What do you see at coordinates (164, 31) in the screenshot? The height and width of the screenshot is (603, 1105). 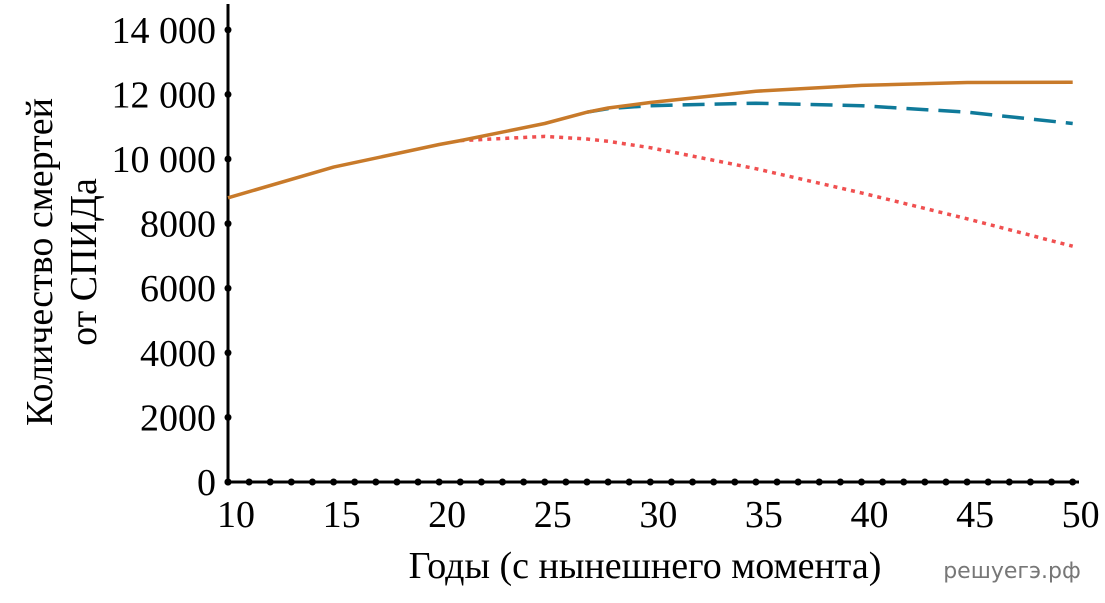 I see `y-tick-label: 14 000` at bounding box center [164, 31].